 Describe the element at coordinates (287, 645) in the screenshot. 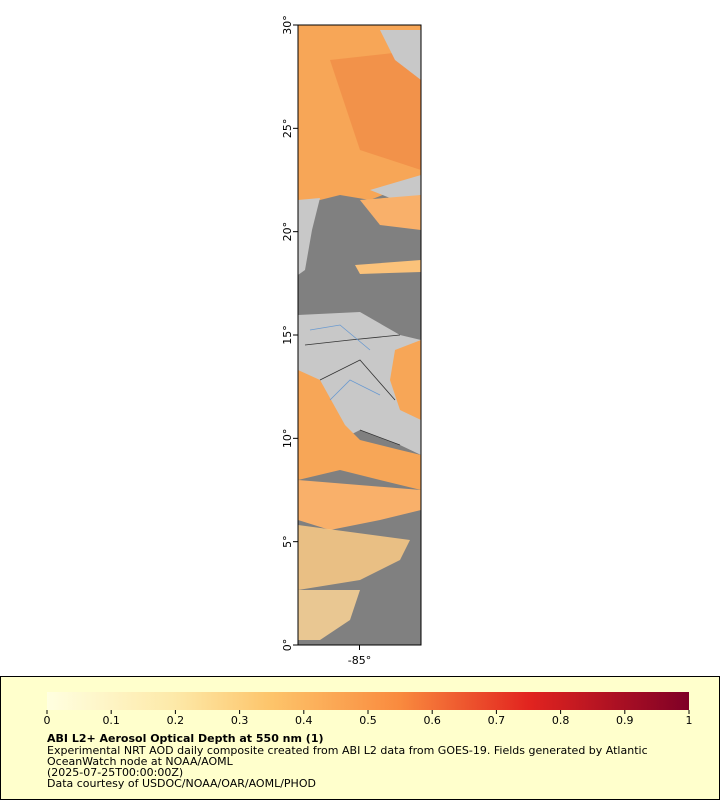

I see `y-tick-label: 0°` at that location.